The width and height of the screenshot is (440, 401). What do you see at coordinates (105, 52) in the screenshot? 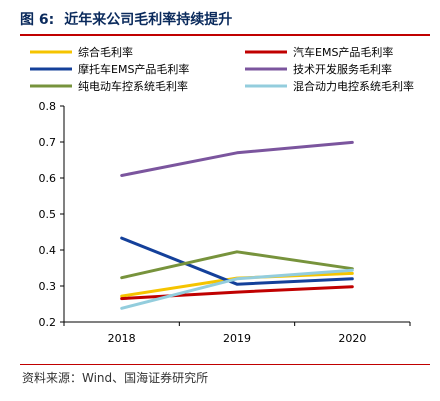
I see `legend-label: 综合毛利率` at bounding box center [105, 52].